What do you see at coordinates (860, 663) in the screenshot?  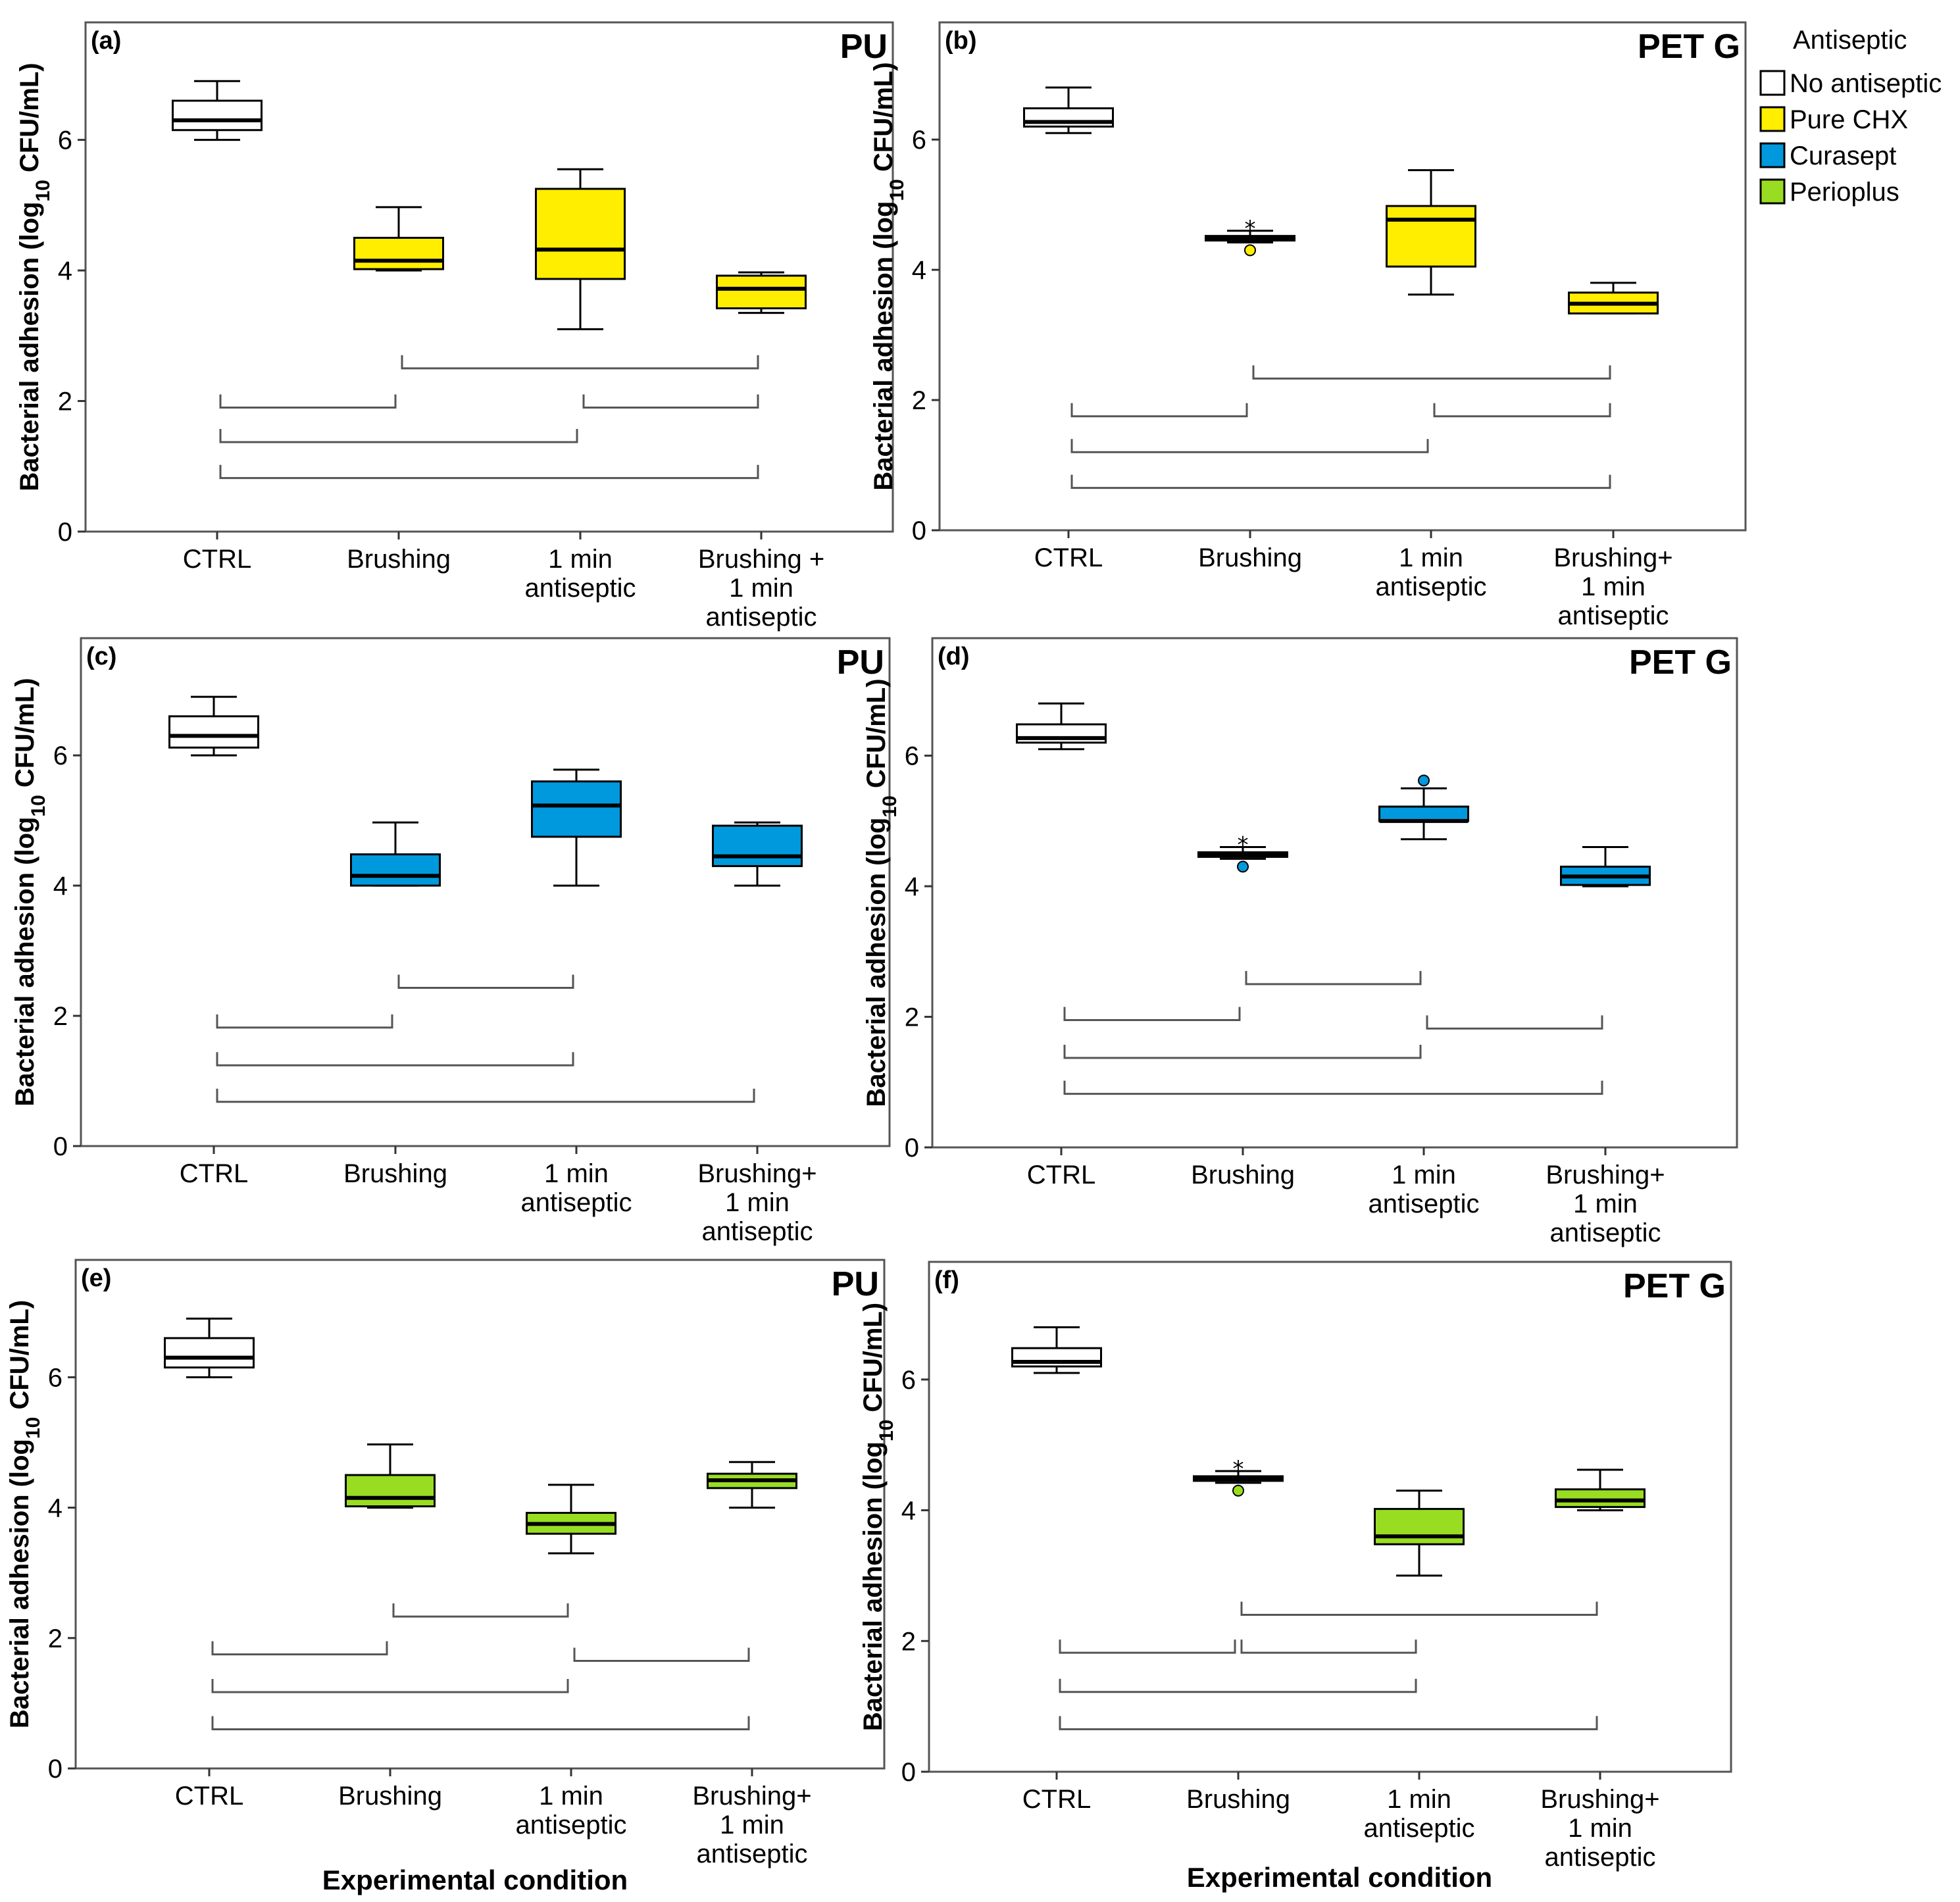 I see `material-label: PU` at bounding box center [860, 663].